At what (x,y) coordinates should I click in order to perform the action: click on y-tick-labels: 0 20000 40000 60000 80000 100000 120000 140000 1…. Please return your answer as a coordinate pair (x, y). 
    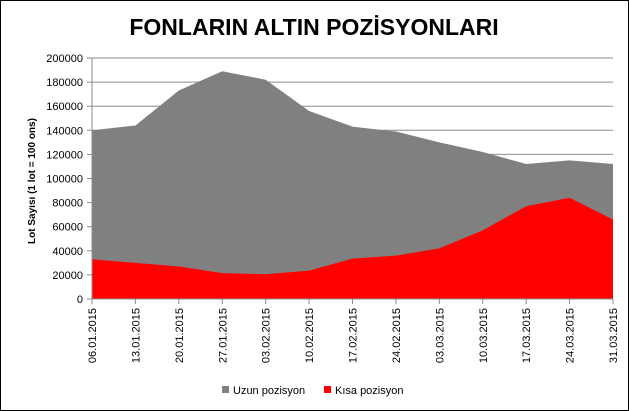
    Looking at the image, I should click on (64, 179).